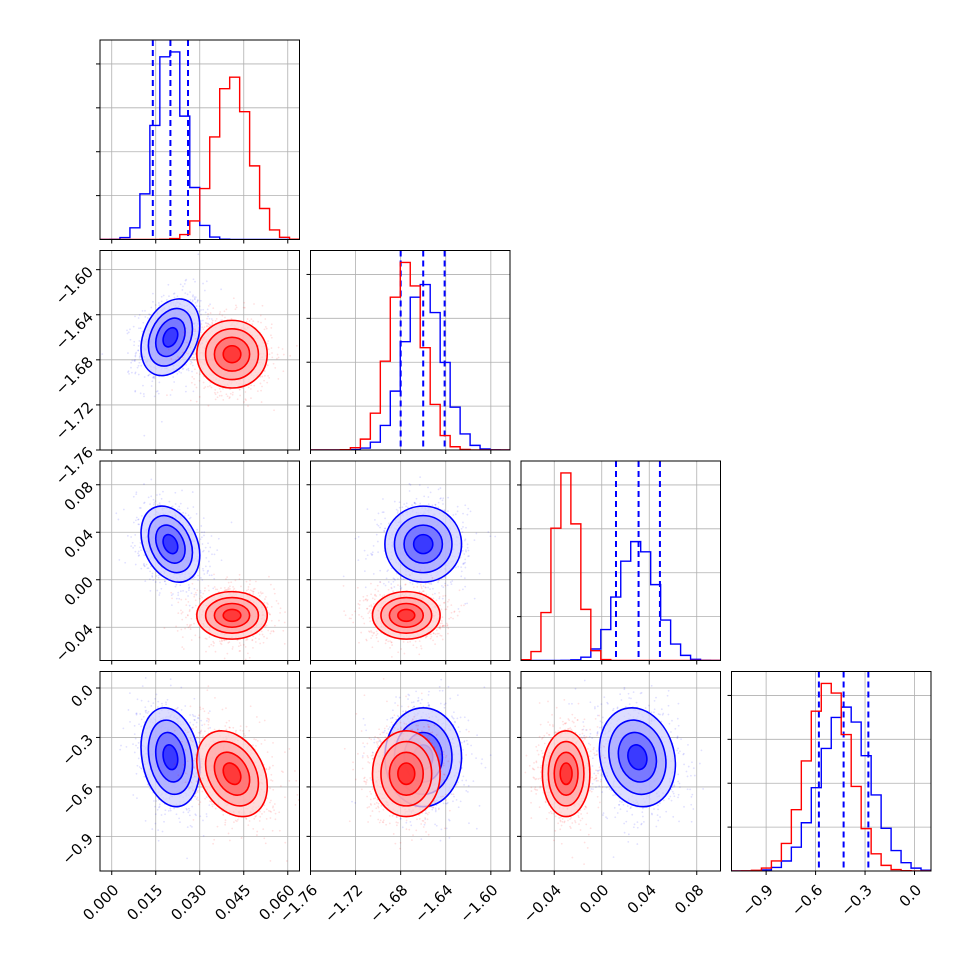  I want to click on x-tick-label: 0.015, so click(144, 902).